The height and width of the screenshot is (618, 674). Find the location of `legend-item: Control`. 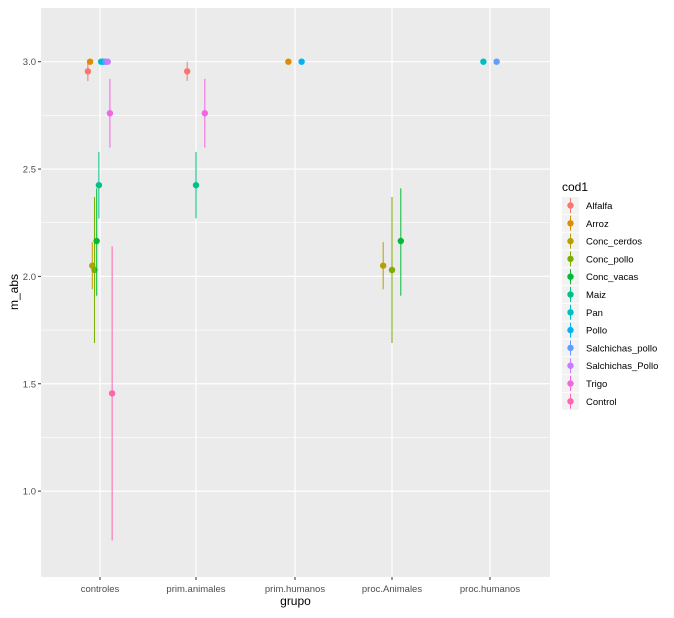

legend-item: Control is located at coordinates (589, 401).